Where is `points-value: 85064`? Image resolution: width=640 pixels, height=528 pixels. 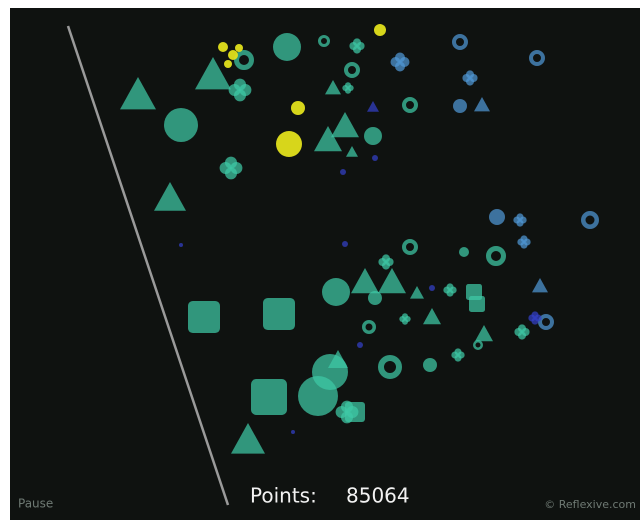 points-value: 85064 is located at coordinates (378, 496).